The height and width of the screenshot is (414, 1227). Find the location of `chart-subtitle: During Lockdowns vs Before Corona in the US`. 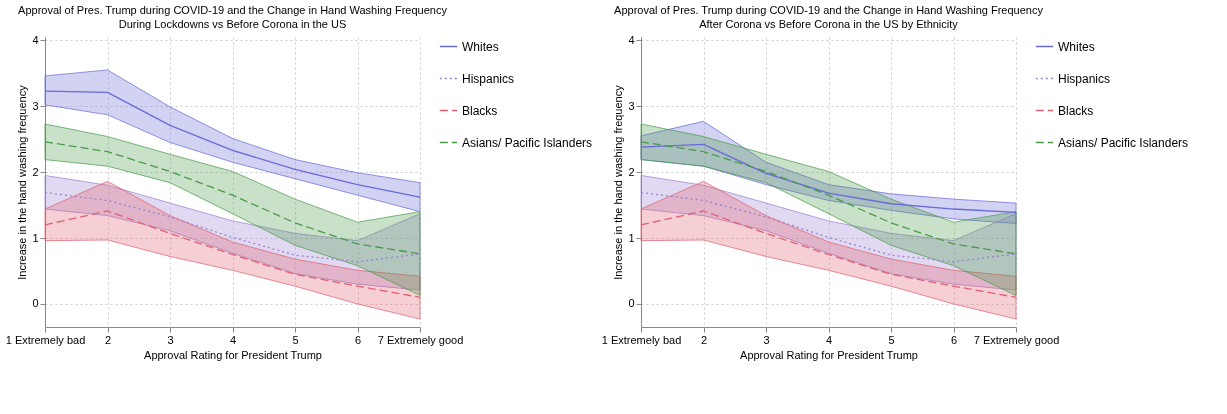

chart-subtitle: During Lockdowns vs Before Corona in the US is located at coordinates (232, 24).